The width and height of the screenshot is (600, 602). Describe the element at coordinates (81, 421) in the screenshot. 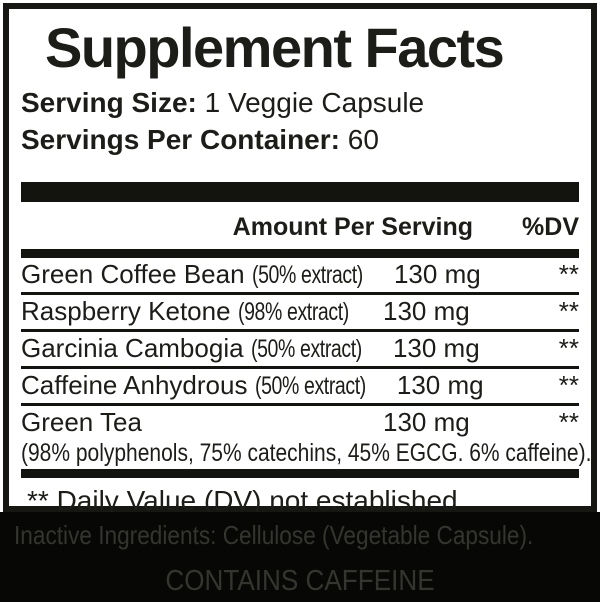

I see `ingredient-name: Green Tea` at that location.